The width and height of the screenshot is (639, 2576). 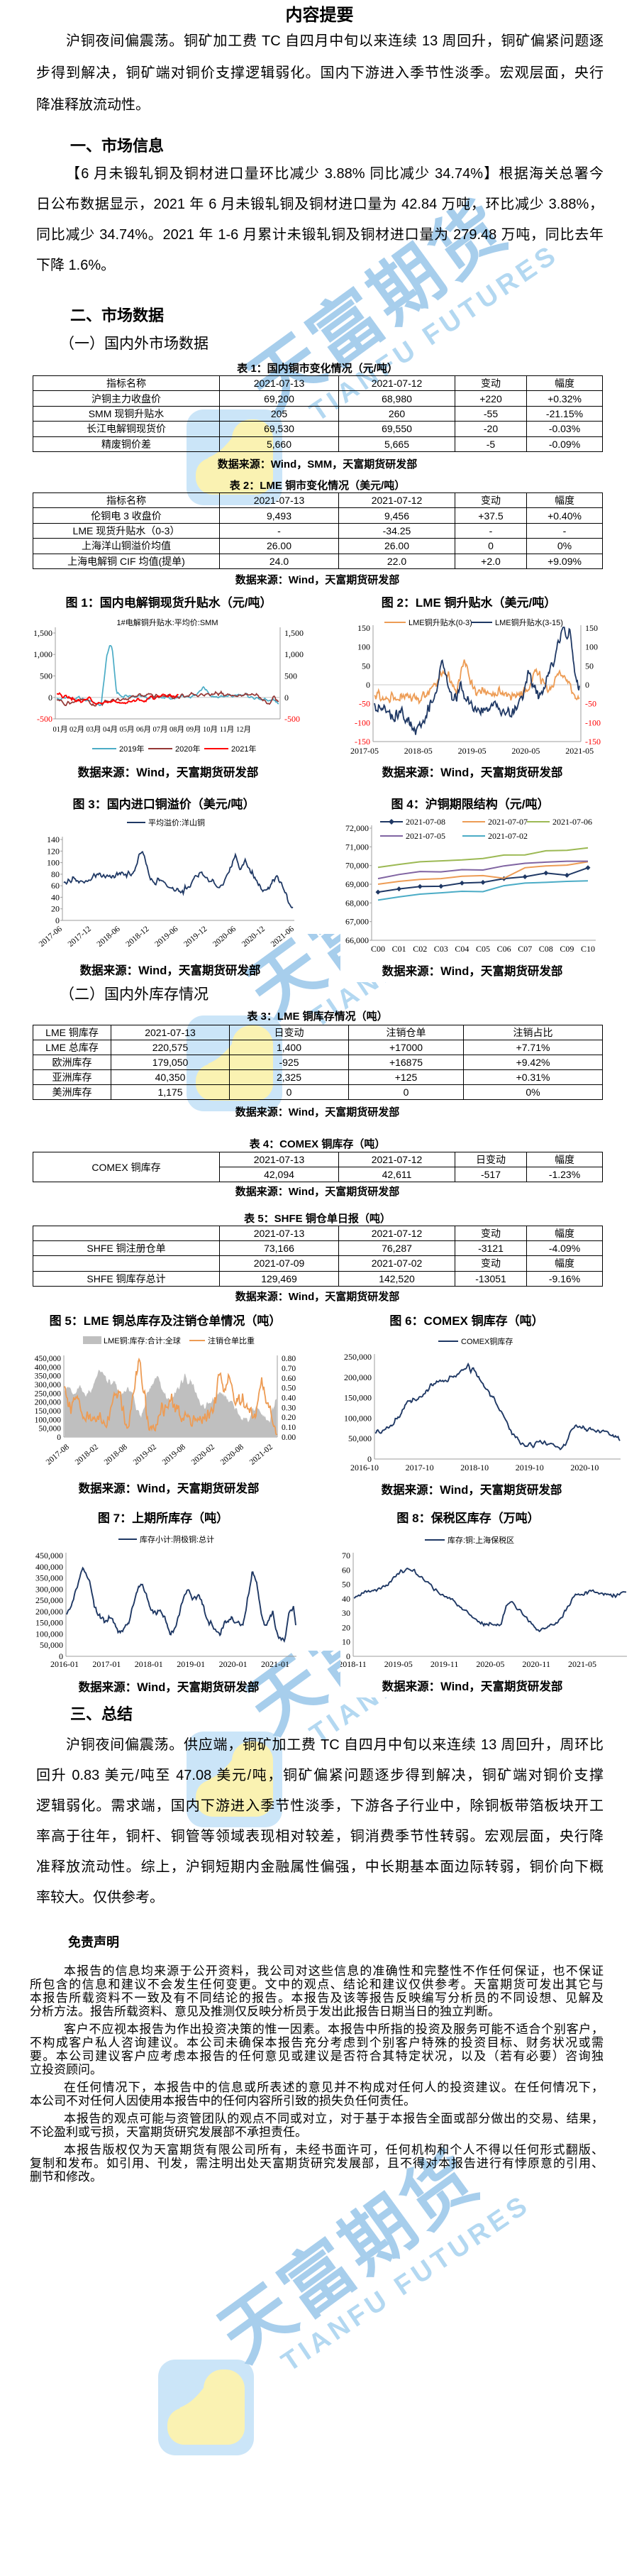 What do you see at coordinates (346, 1613) in the screenshot?
I see `svg-text: 30` at bounding box center [346, 1613].